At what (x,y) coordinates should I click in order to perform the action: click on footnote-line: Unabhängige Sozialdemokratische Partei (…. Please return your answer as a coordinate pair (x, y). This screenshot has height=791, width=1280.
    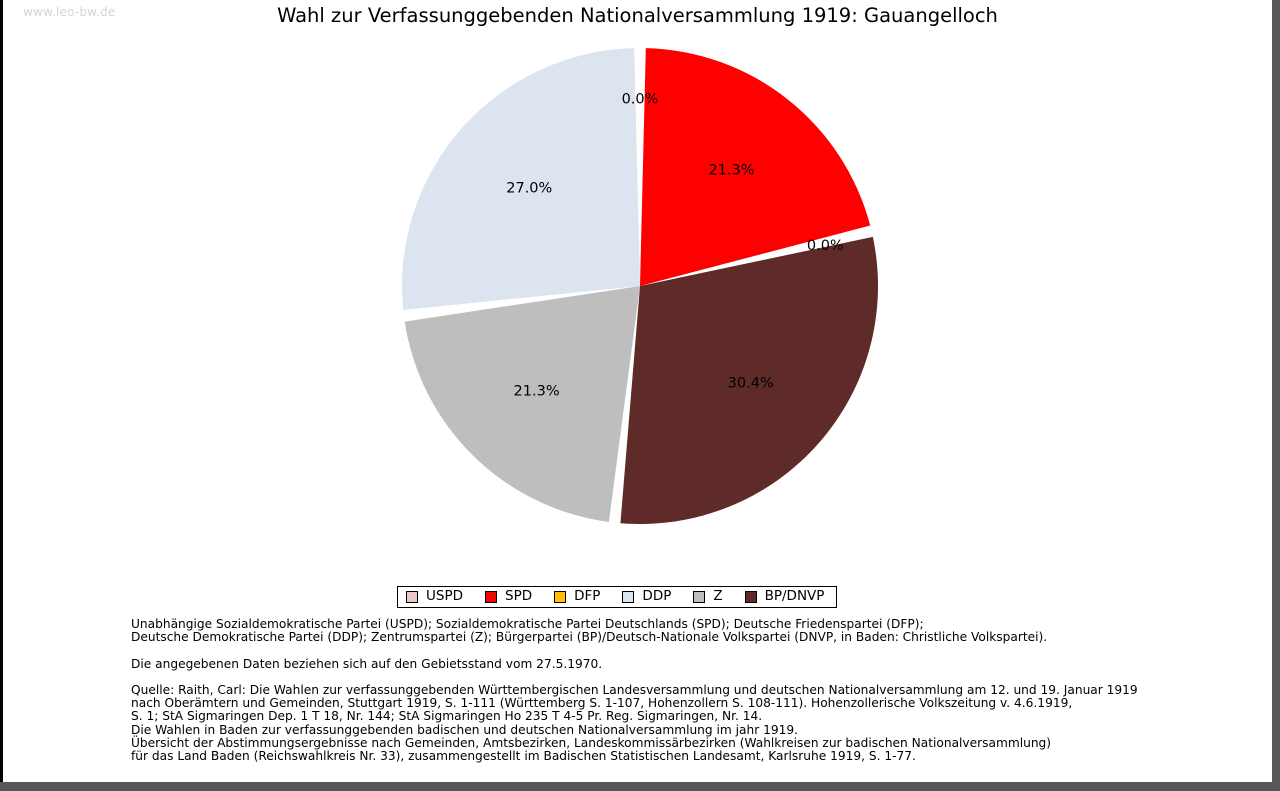
    Looking at the image, I should click on (527, 624).